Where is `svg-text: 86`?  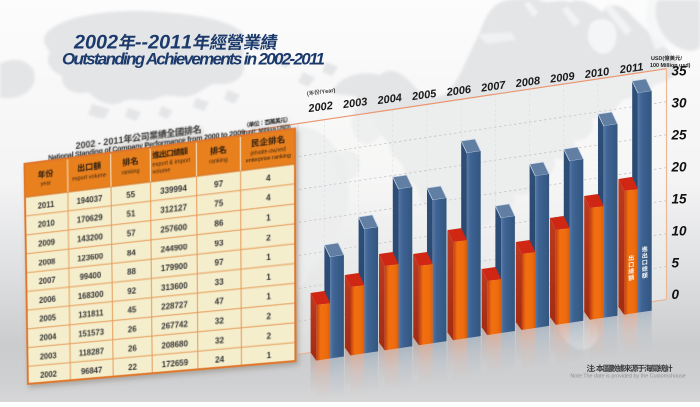
svg-text: 86 is located at coordinates (219, 223).